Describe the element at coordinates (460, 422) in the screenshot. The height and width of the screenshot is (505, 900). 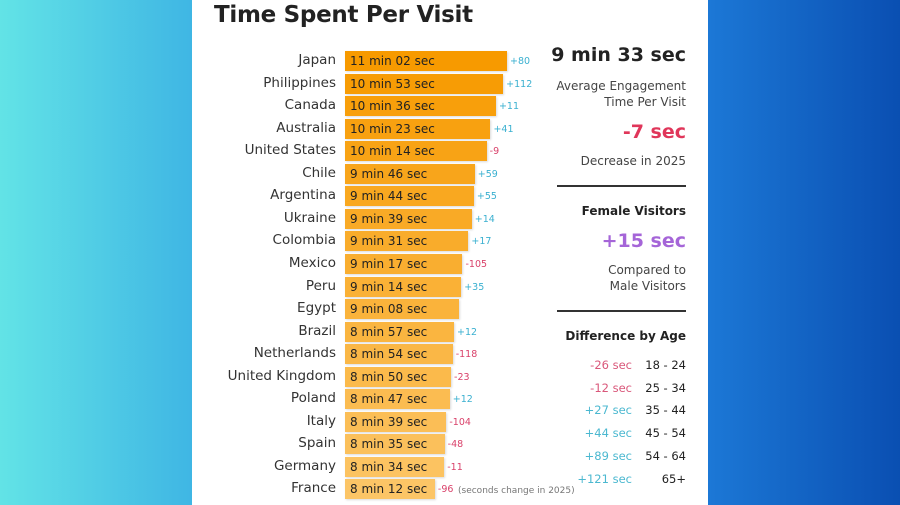
I see `change-label: -104` at that location.